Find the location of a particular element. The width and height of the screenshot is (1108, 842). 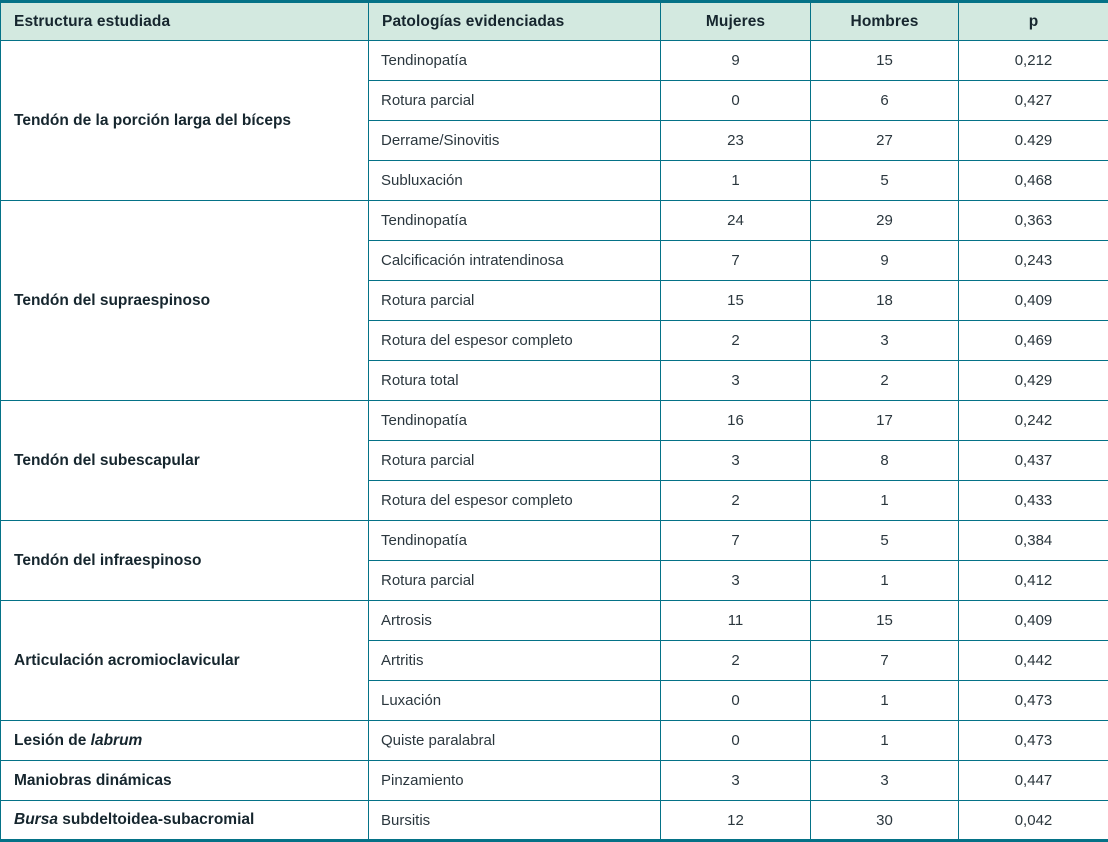

table-row: Rotura parcial 3 1 0,412 is located at coordinates (554, 580).